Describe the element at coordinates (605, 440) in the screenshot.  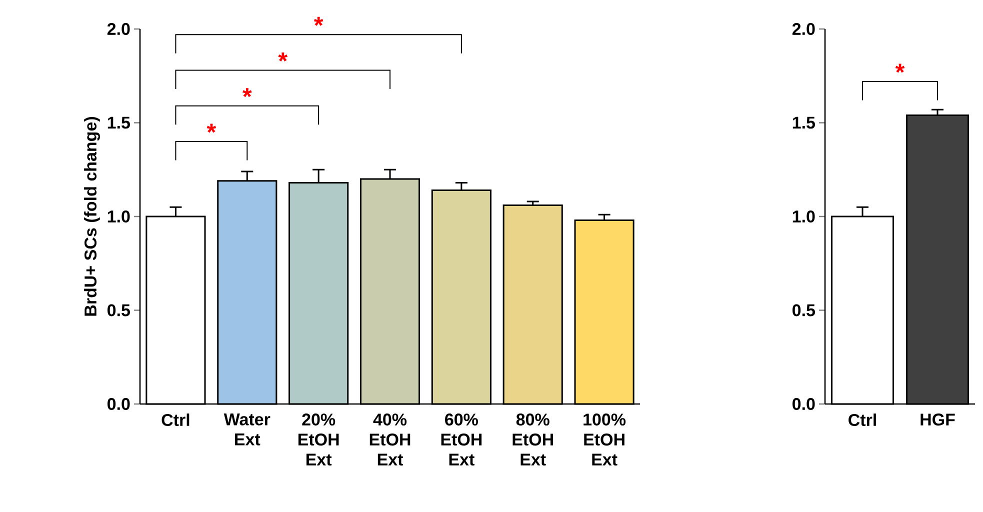
I see `x-tick-label: 100% EtOH Ext` at that location.